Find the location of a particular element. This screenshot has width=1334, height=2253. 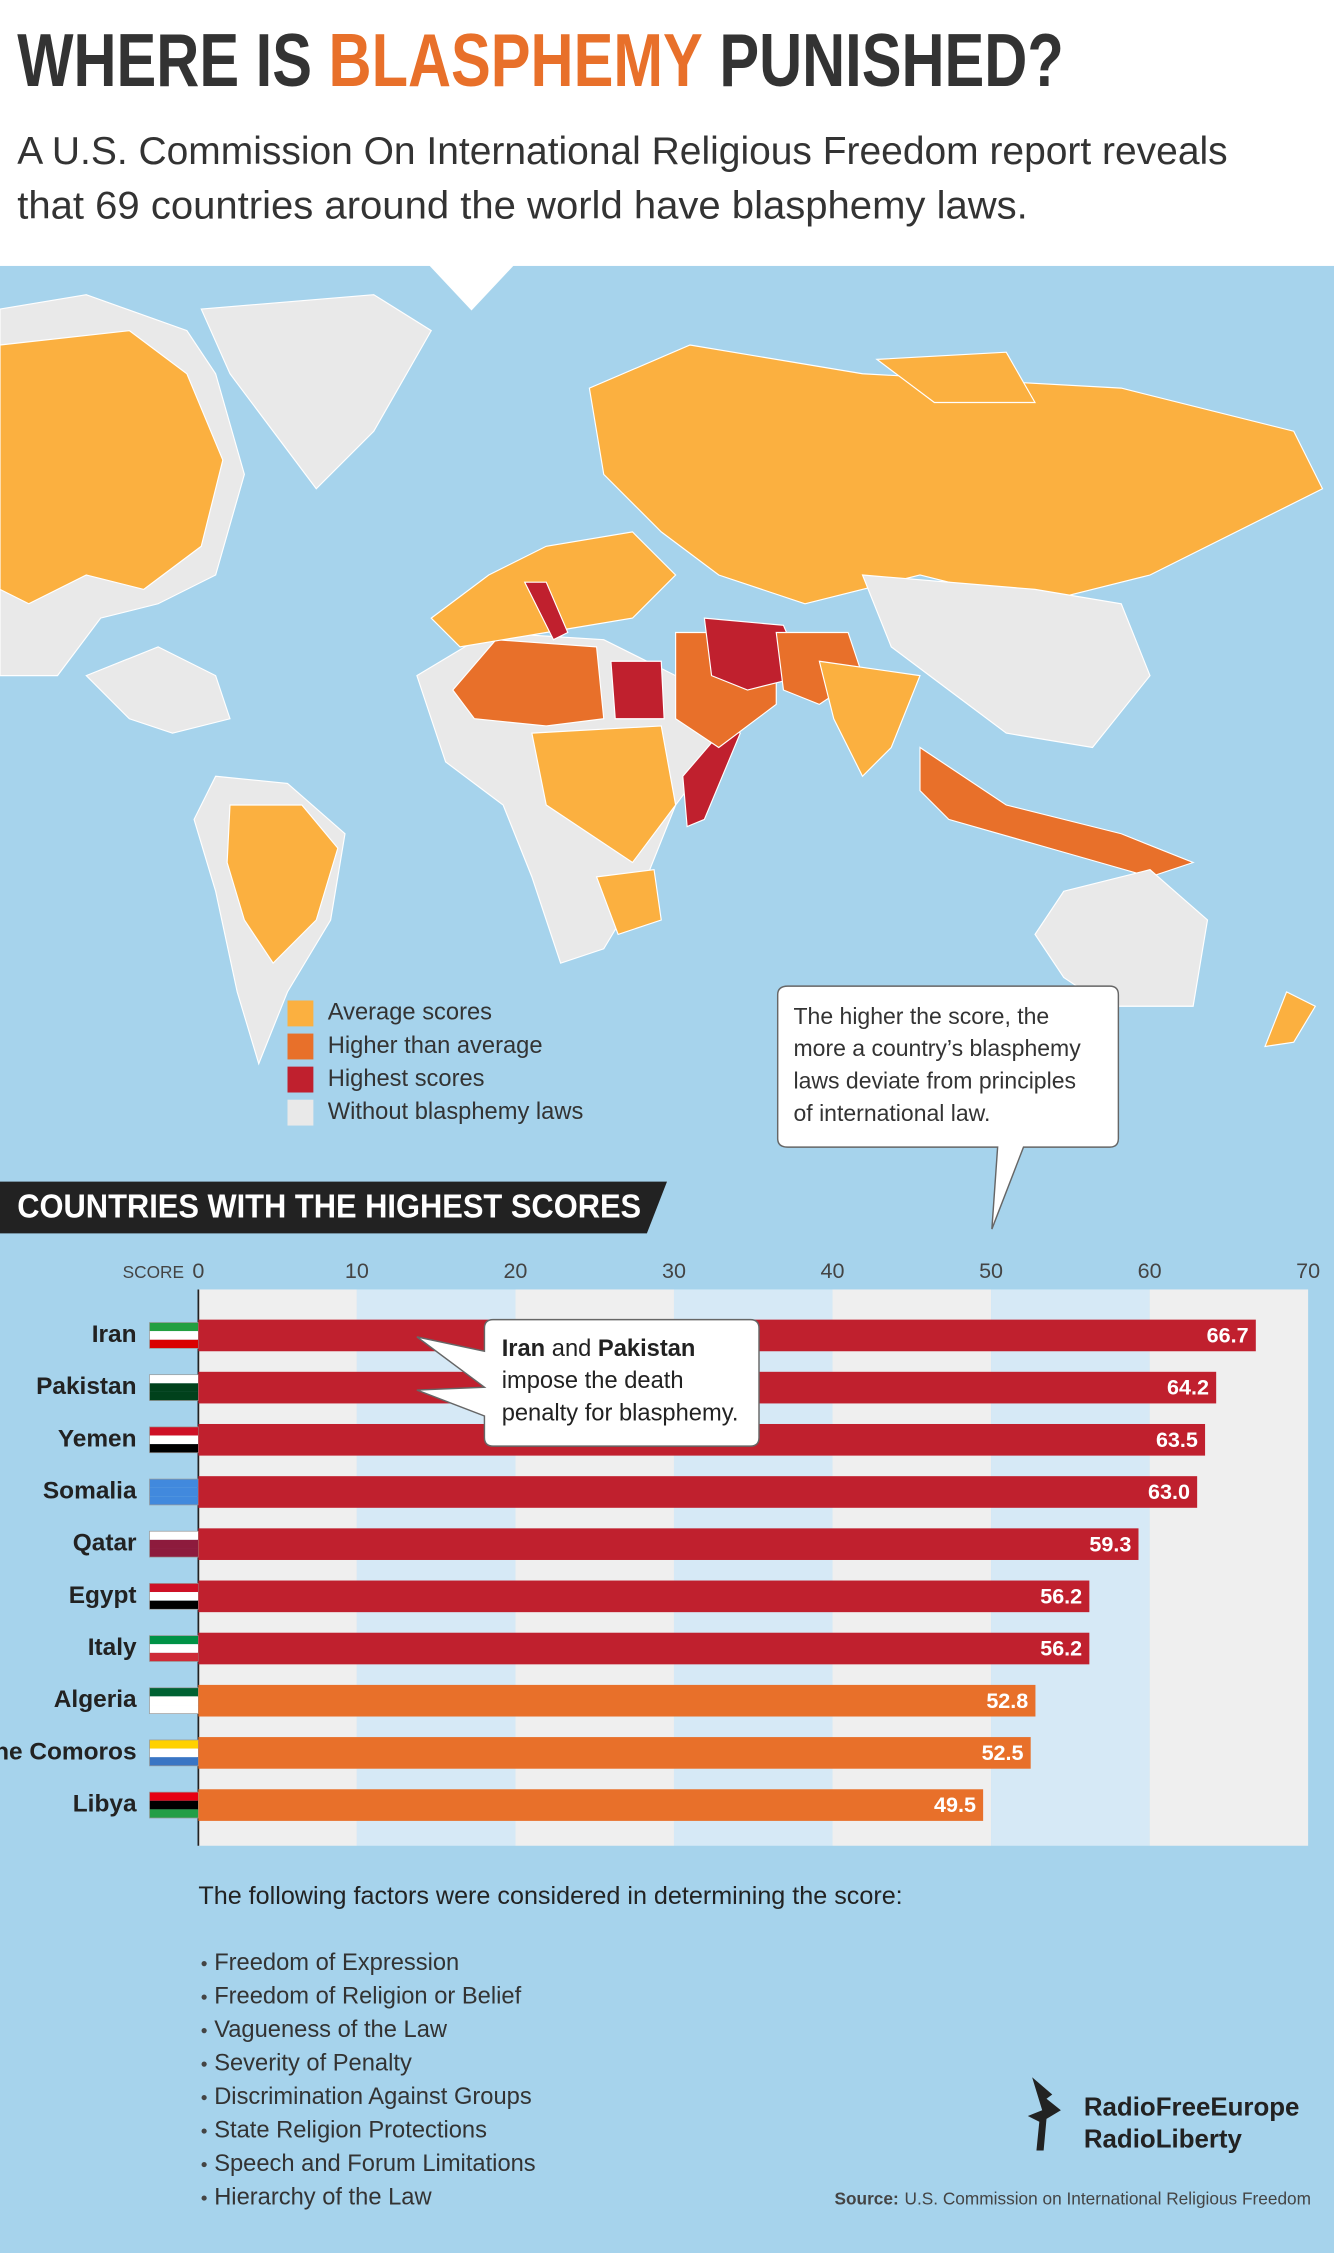

value-label: 52.8 is located at coordinates (1007, 1700).